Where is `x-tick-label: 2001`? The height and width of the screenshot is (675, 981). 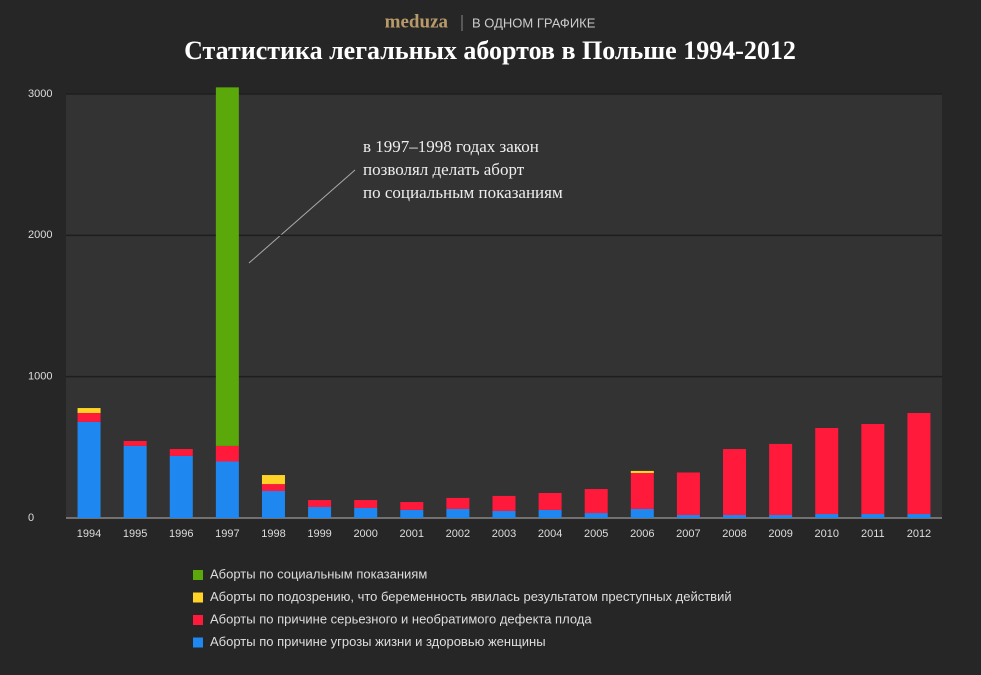 x-tick-label: 2001 is located at coordinates (412, 534).